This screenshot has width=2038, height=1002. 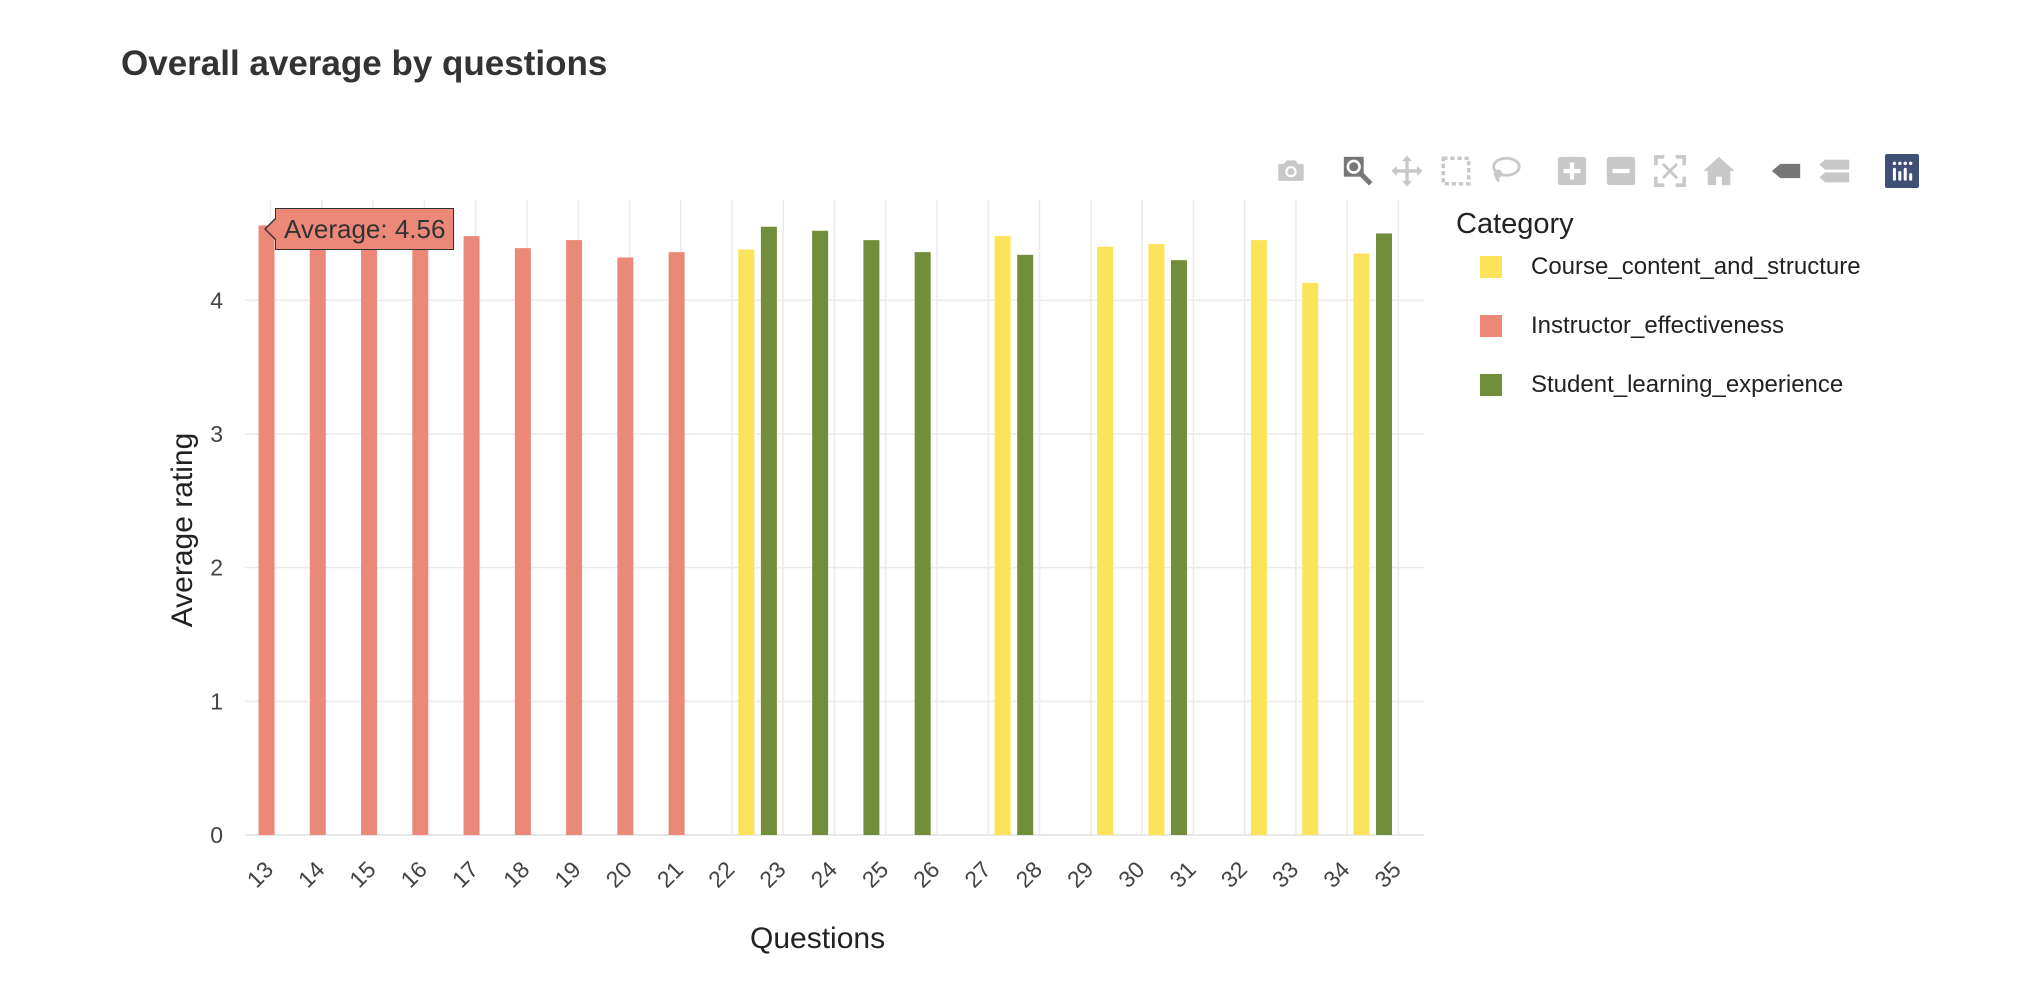 I want to click on x-tick-label: 32, so click(x=1234, y=874).